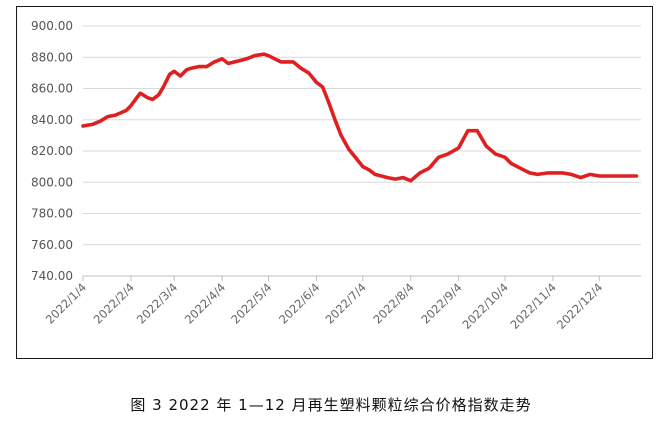 The width and height of the screenshot is (662, 440). I want to click on x-tick-label: 2022/9/4, so click(441, 303).